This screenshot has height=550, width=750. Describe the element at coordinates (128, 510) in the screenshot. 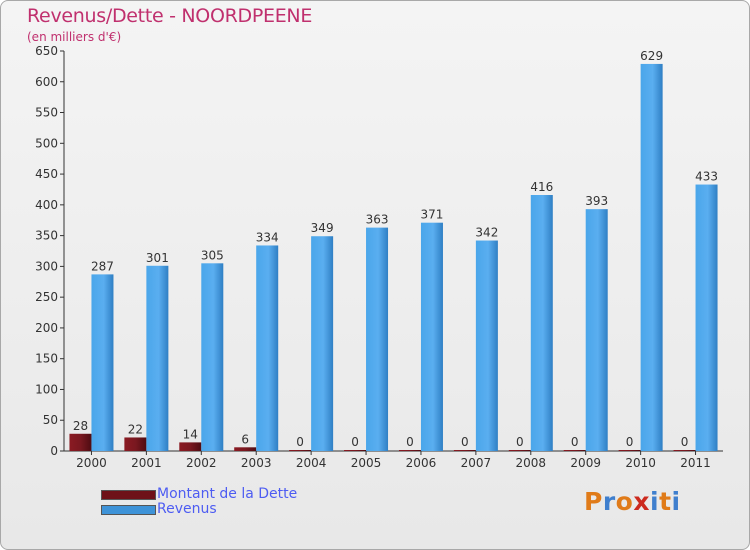

I see `legend-swatch-revenus` at that location.